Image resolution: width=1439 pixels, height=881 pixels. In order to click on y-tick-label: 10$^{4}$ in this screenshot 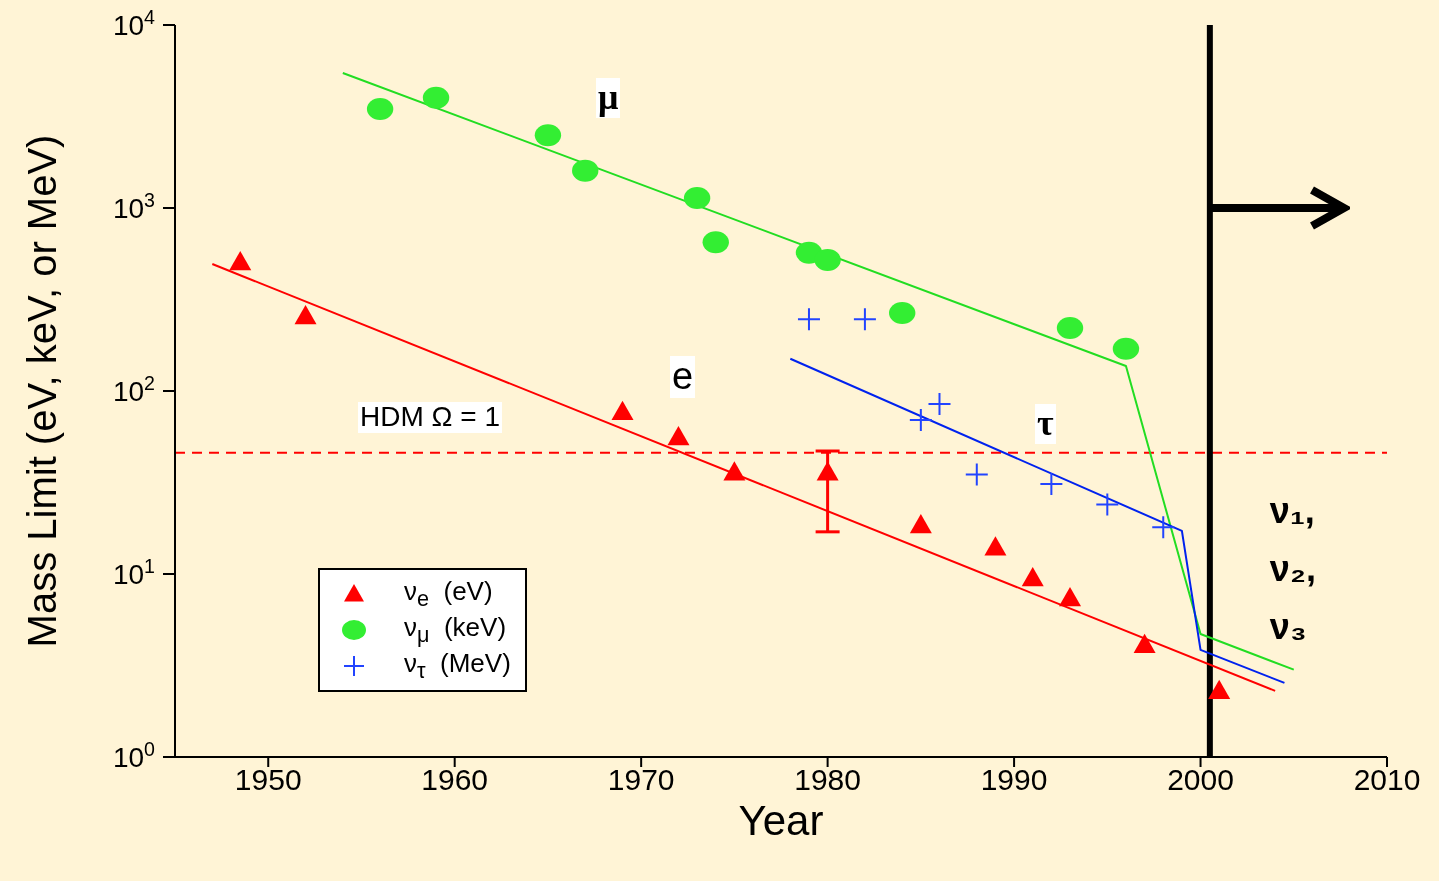, I will do `click(134, 23)`.